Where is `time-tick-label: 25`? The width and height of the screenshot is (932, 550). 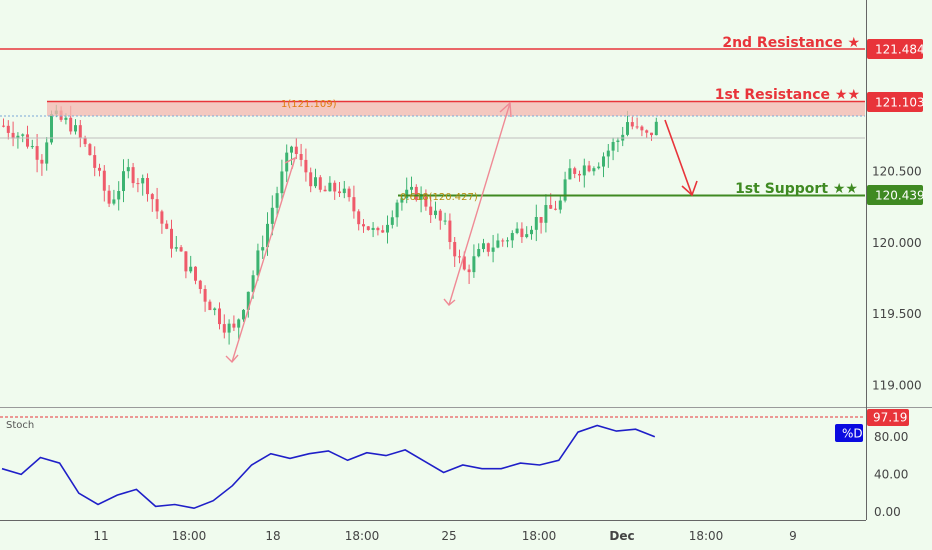
time-tick-label: 25 is located at coordinates (448, 536).